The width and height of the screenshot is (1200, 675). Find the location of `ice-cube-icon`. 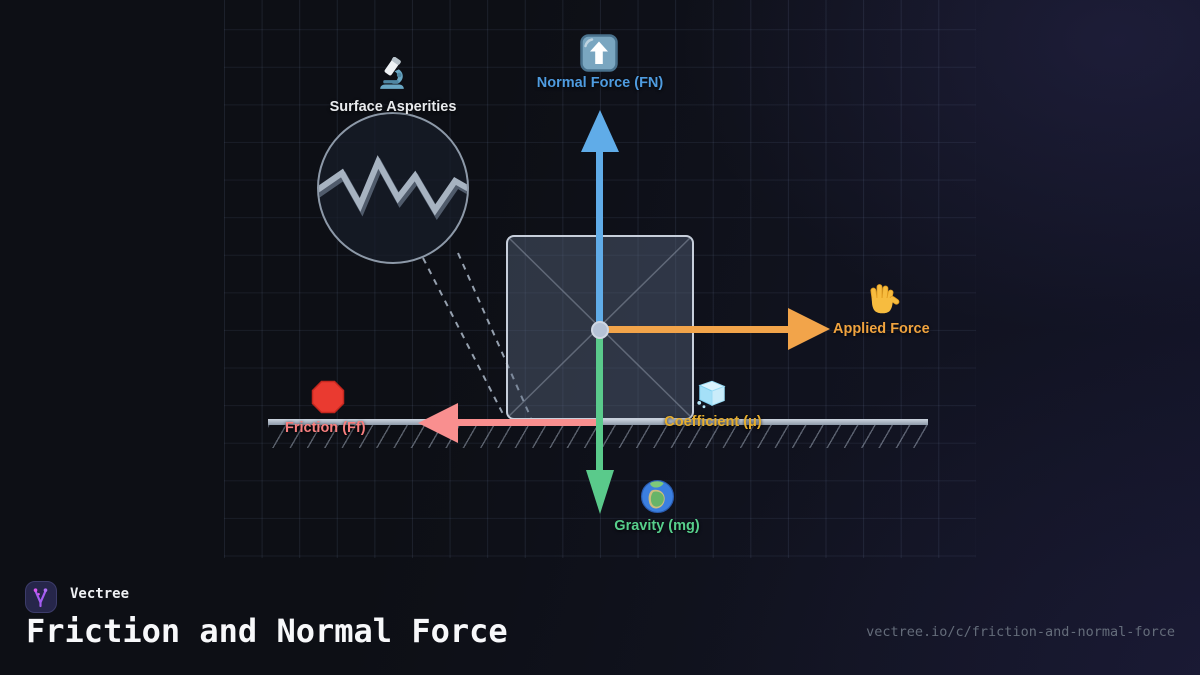

ice-cube-icon is located at coordinates (712, 395).